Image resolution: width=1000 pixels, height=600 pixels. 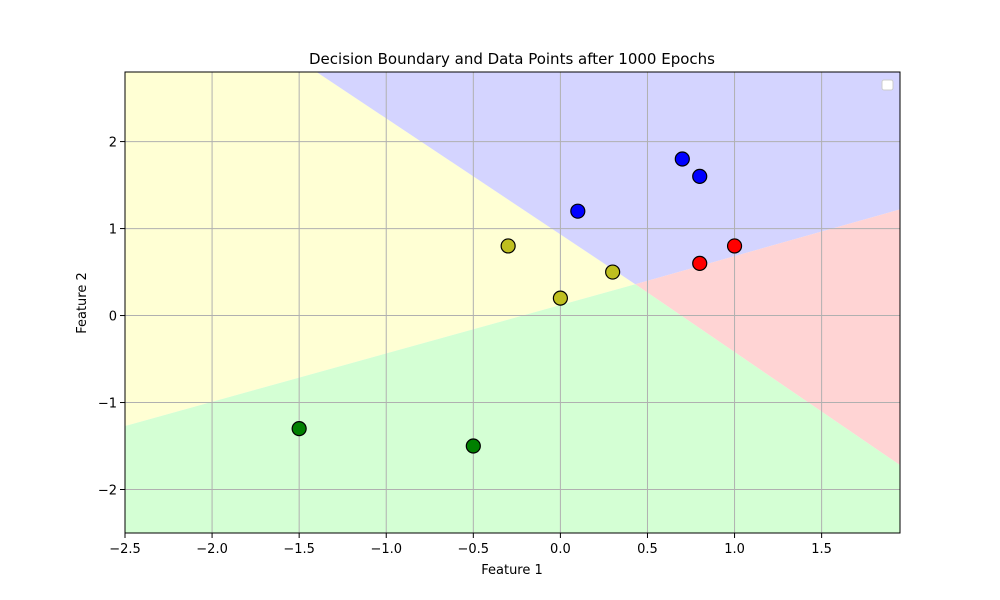 What do you see at coordinates (647, 549) in the screenshot?
I see `x-tick-label: 0.5` at bounding box center [647, 549].